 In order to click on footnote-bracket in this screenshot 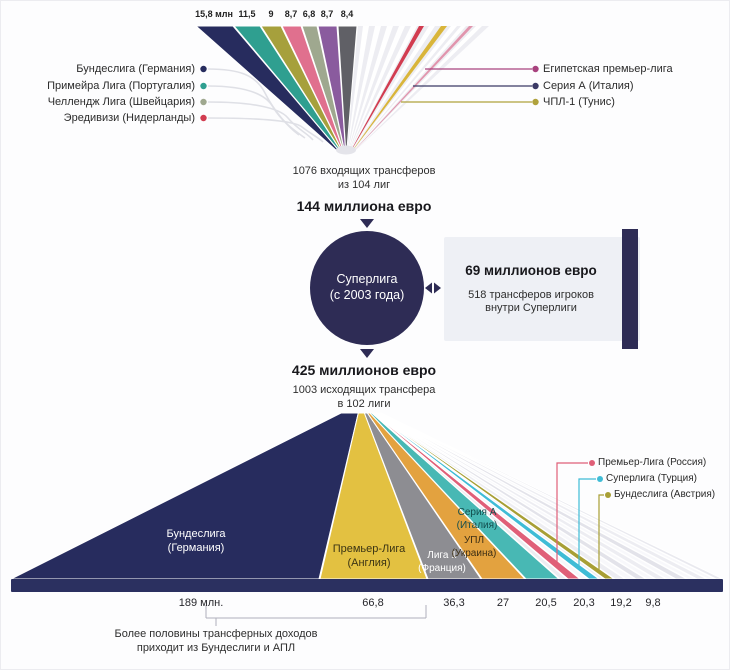, I will do `click(316, 615)`.